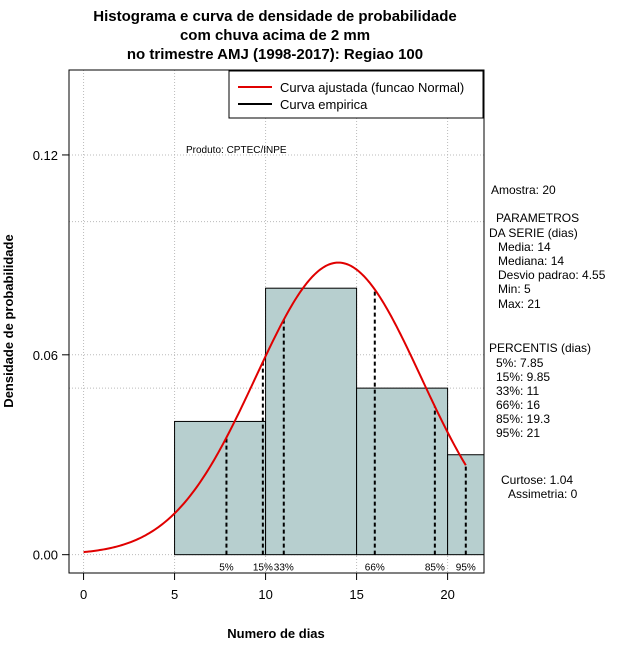  I want to click on chart-title-line-3: no trimestre AMJ (1998-2017): Regiao 100, so click(275, 54).